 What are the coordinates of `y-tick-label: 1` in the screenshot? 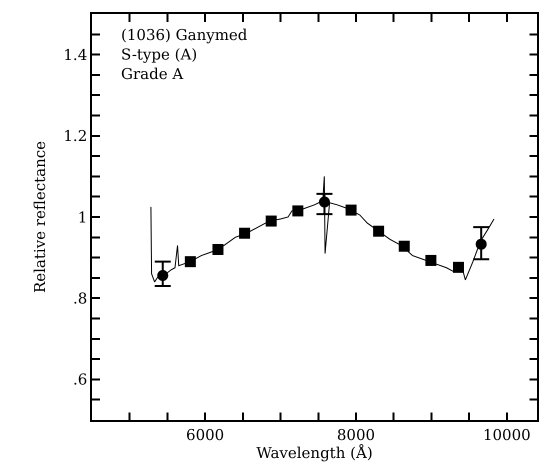 It's located at (83, 217).